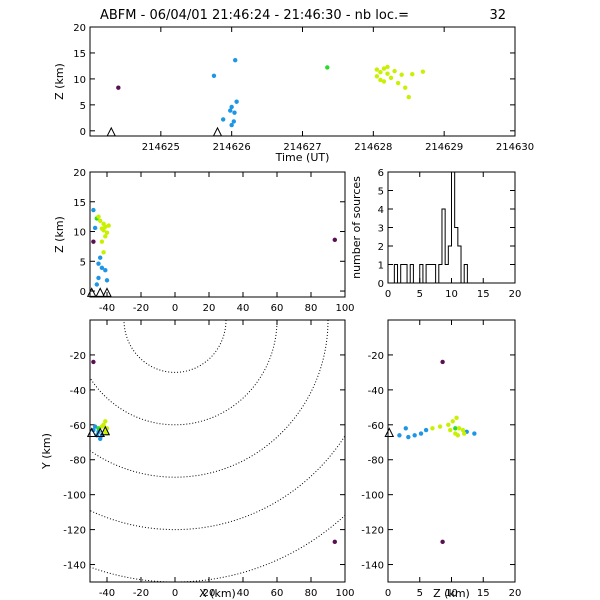 The width and height of the screenshot is (600, 600). I want to click on x-tick-label: 214625, so click(161, 147).